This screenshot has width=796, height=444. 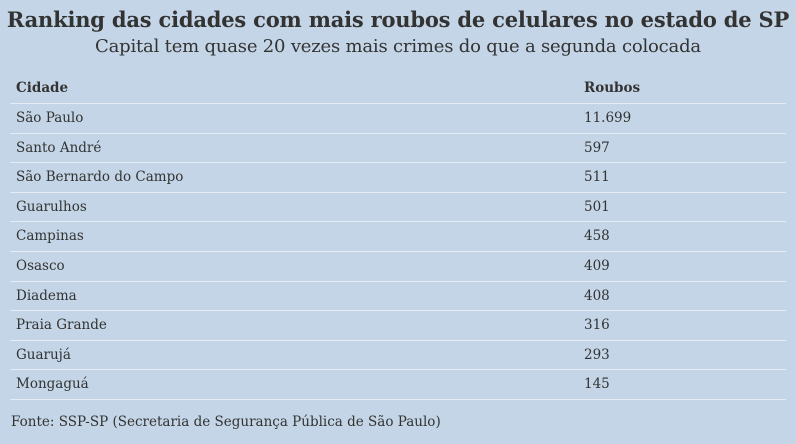 I want to click on robberies-cell: 511, so click(x=597, y=177).